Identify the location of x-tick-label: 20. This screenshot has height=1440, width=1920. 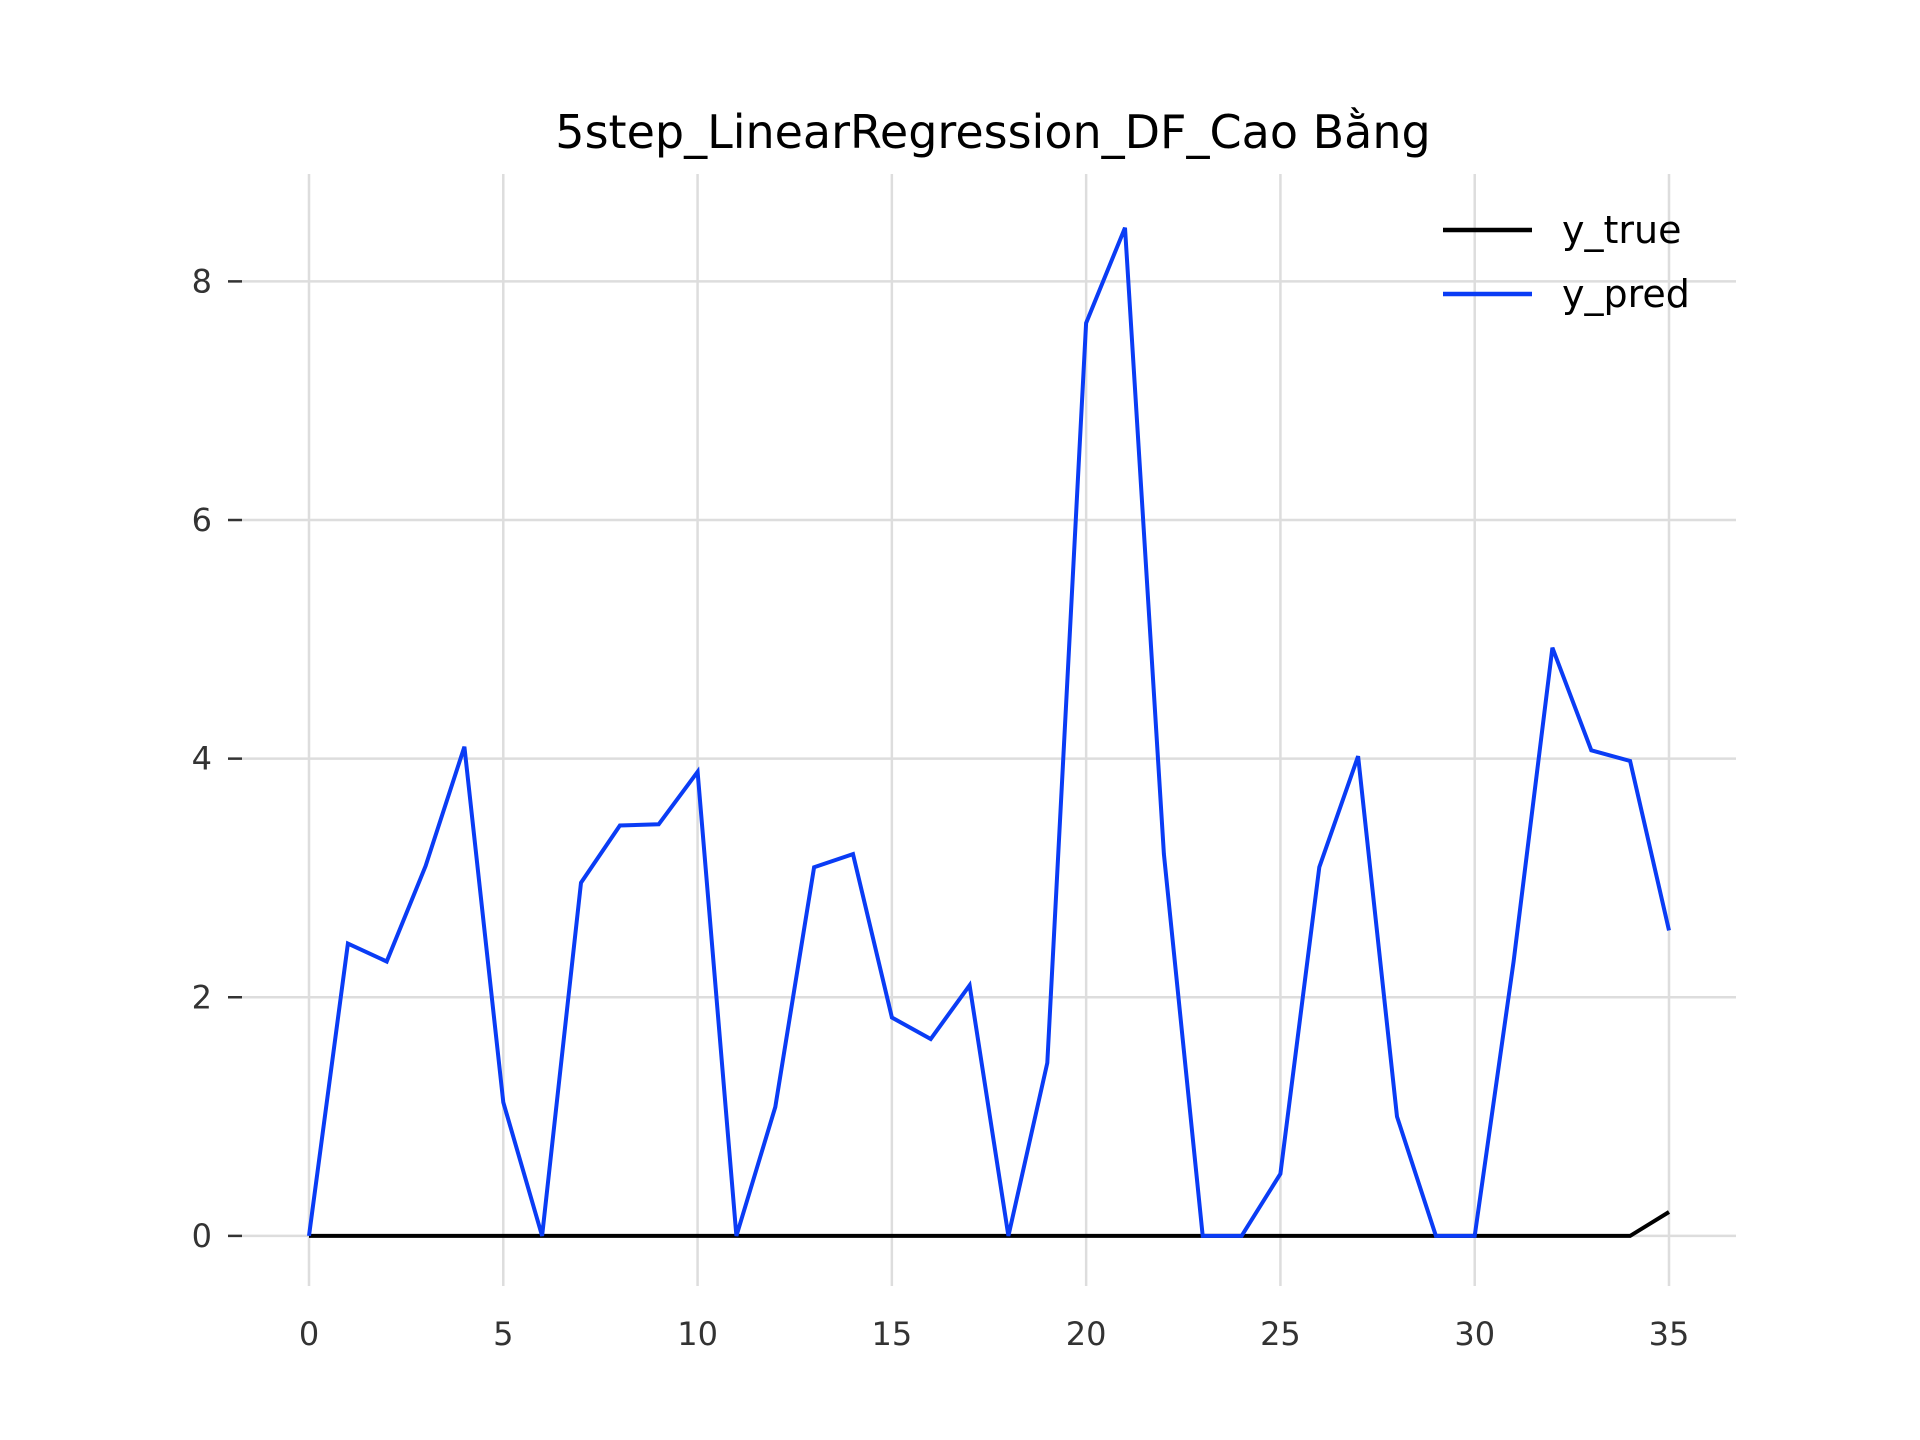
(1086, 1334).